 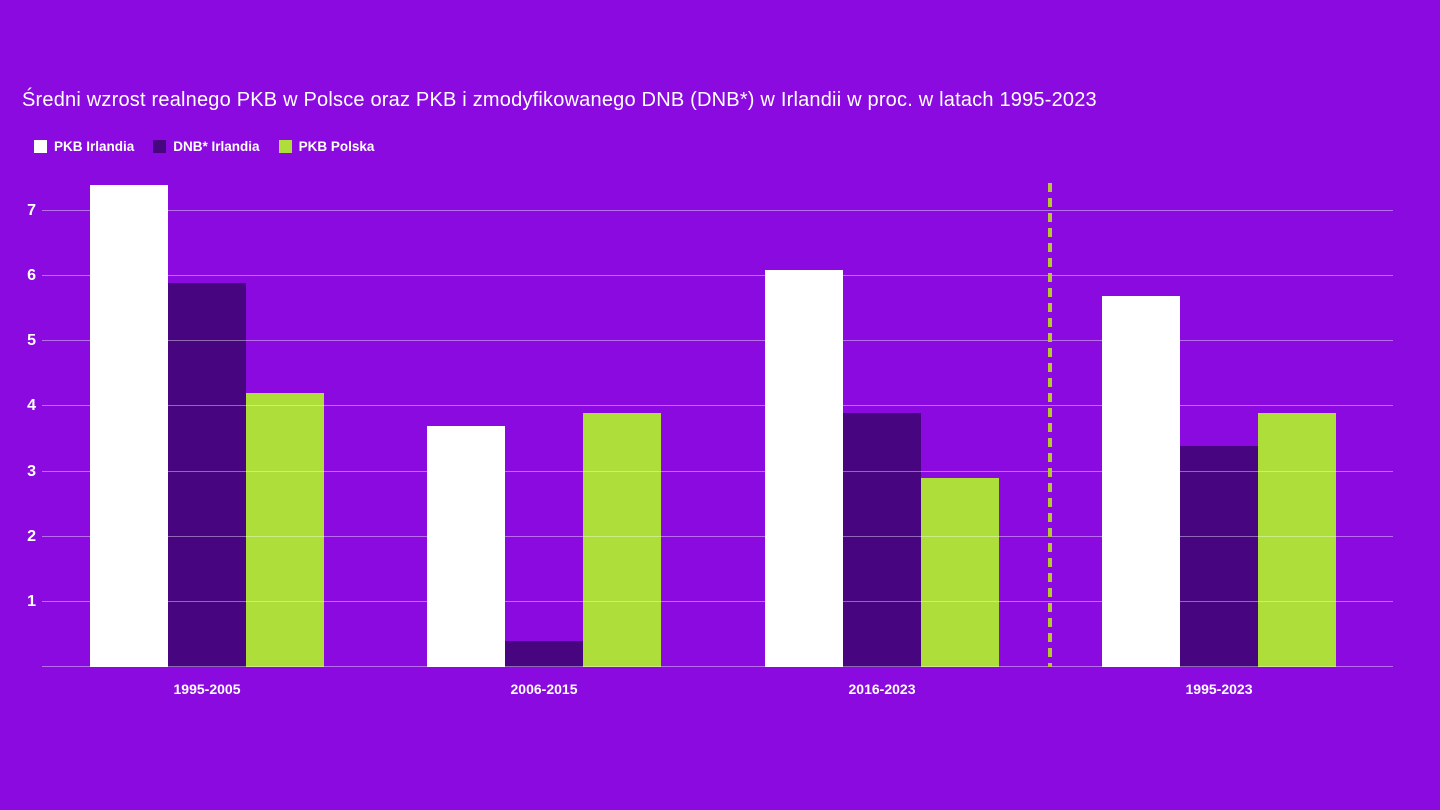 I want to click on bar-group-2016-2023, so click(x=882, y=468).